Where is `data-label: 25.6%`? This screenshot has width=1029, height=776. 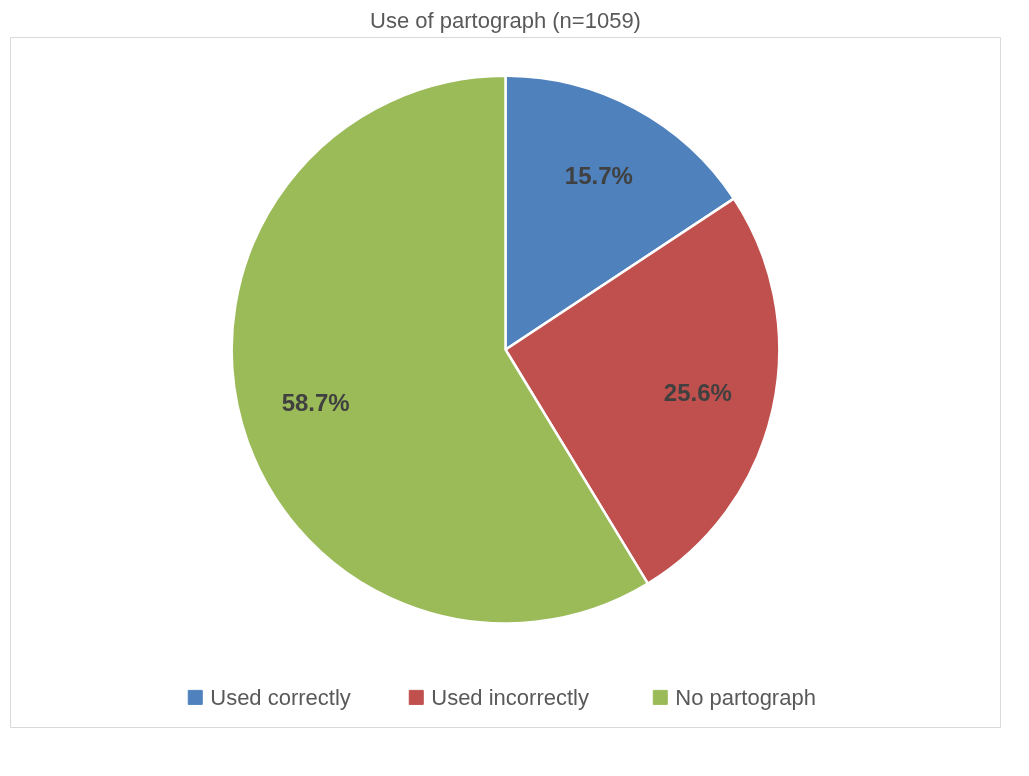
data-label: 25.6% is located at coordinates (697, 393).